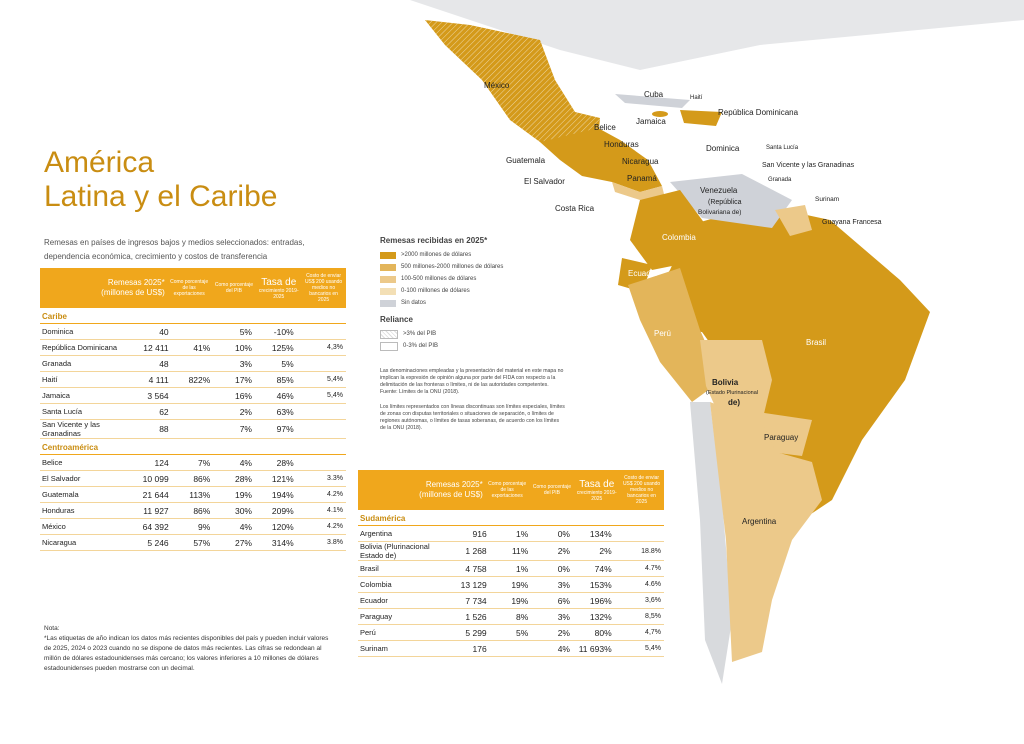  What do you see at coordinates (282, 478) in the screenshot?
I see `table-cell: 121%` at bounding box center [282, 478].